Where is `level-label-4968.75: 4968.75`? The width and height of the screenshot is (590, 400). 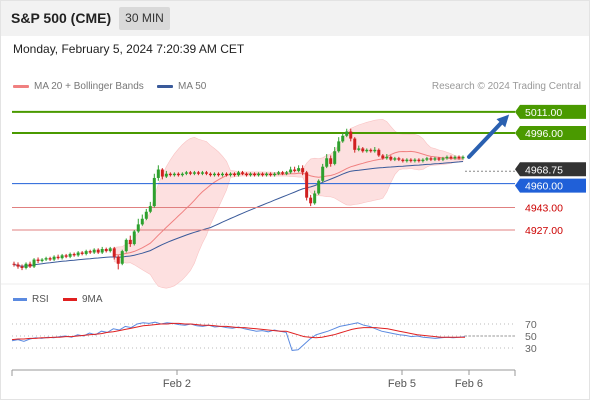 level-label-4968.75: 4968.75 is located at coordinates (544, 170).